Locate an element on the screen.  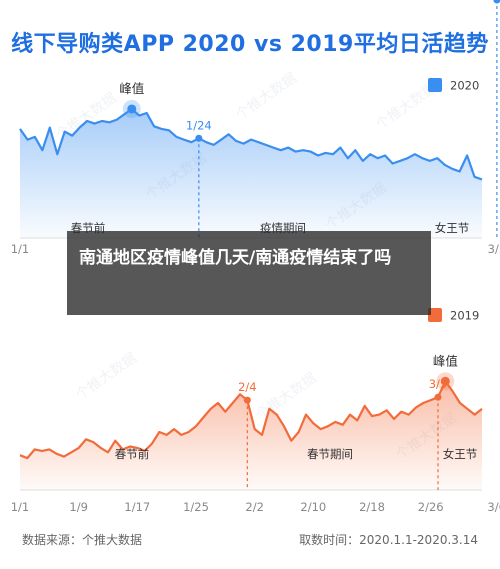
chart2-x-tick-label: 2/2 is located at coordinates (254, 507).